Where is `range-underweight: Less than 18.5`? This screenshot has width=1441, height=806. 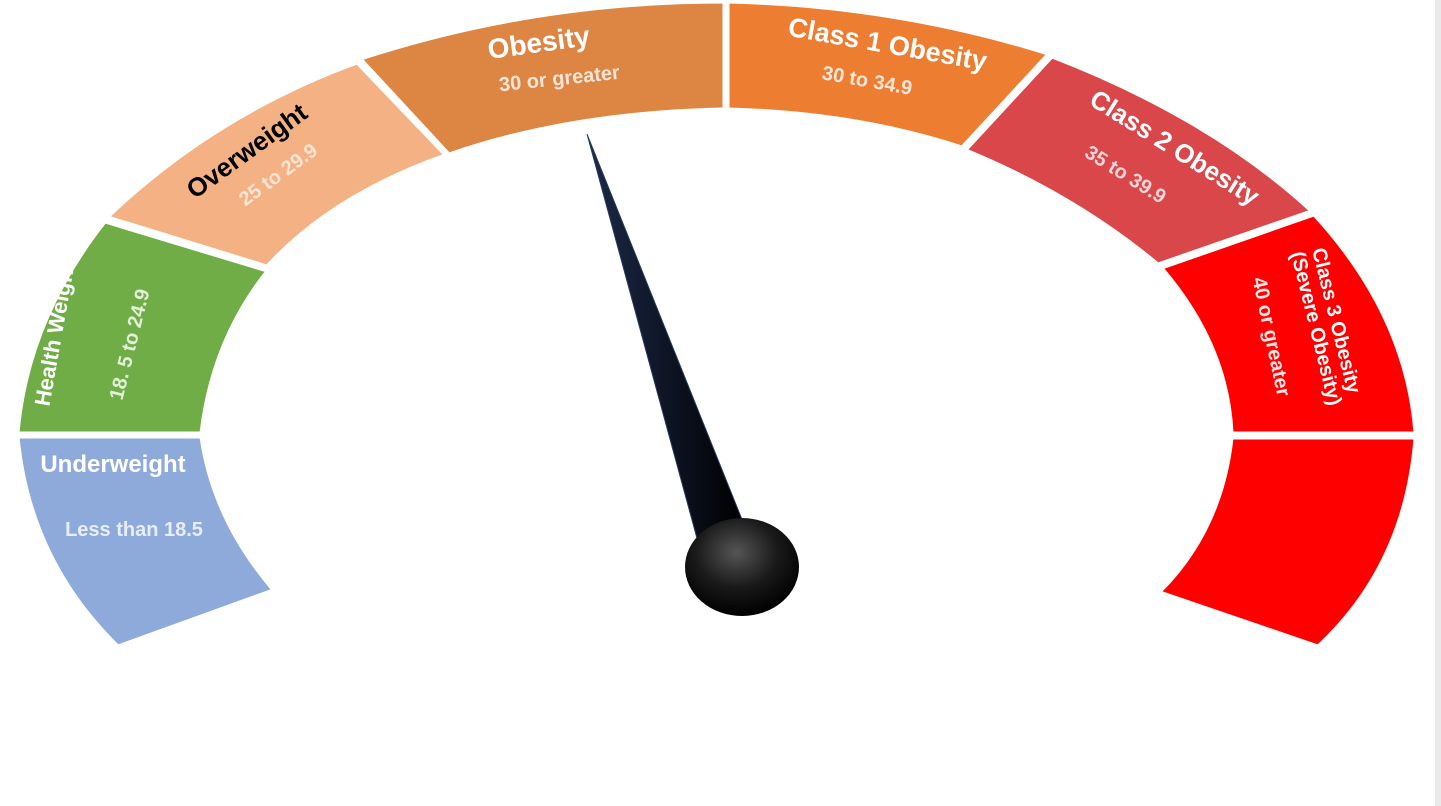
range-underweight: Less than 18.5 is located at coordinates (134, 530).